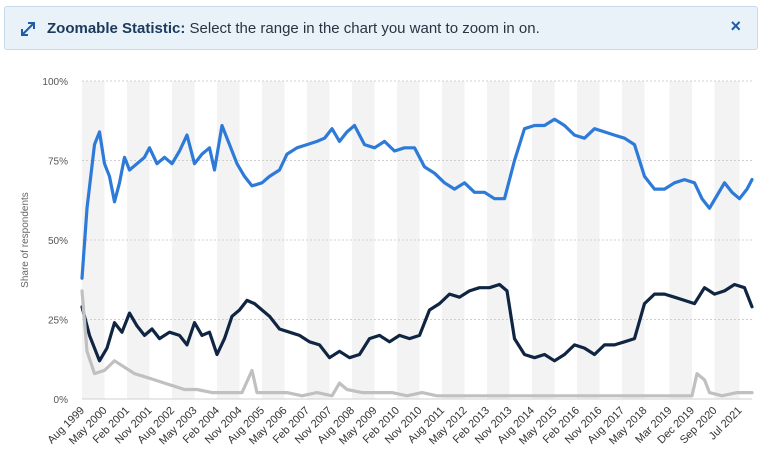 This screenshot has width=768, height=474. I want to click on y-tick-label: 100%, so click(55, 82).